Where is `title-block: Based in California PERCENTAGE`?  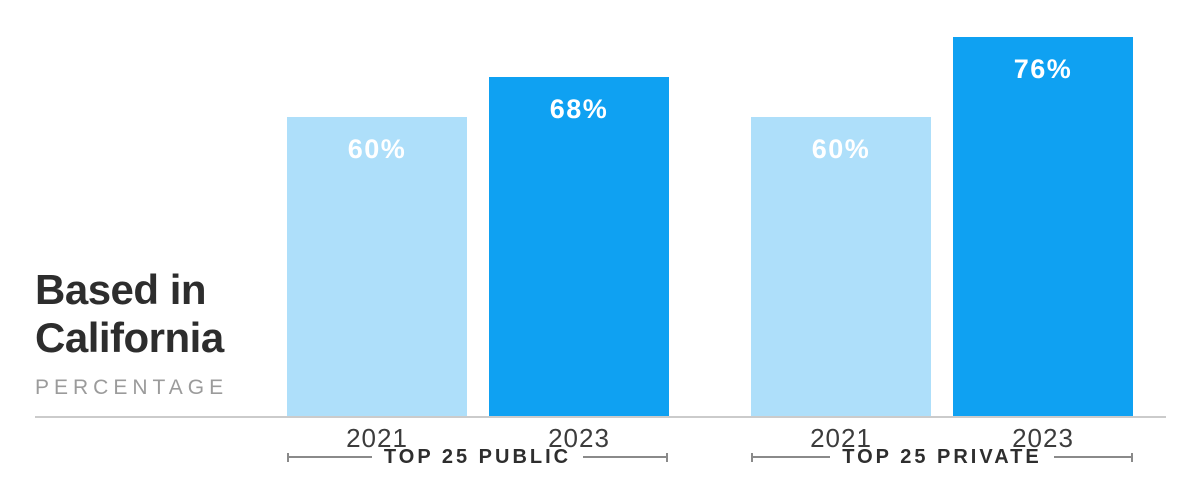
title-block: Based in California PERCENTAGE is located at coordinates (131, 333).